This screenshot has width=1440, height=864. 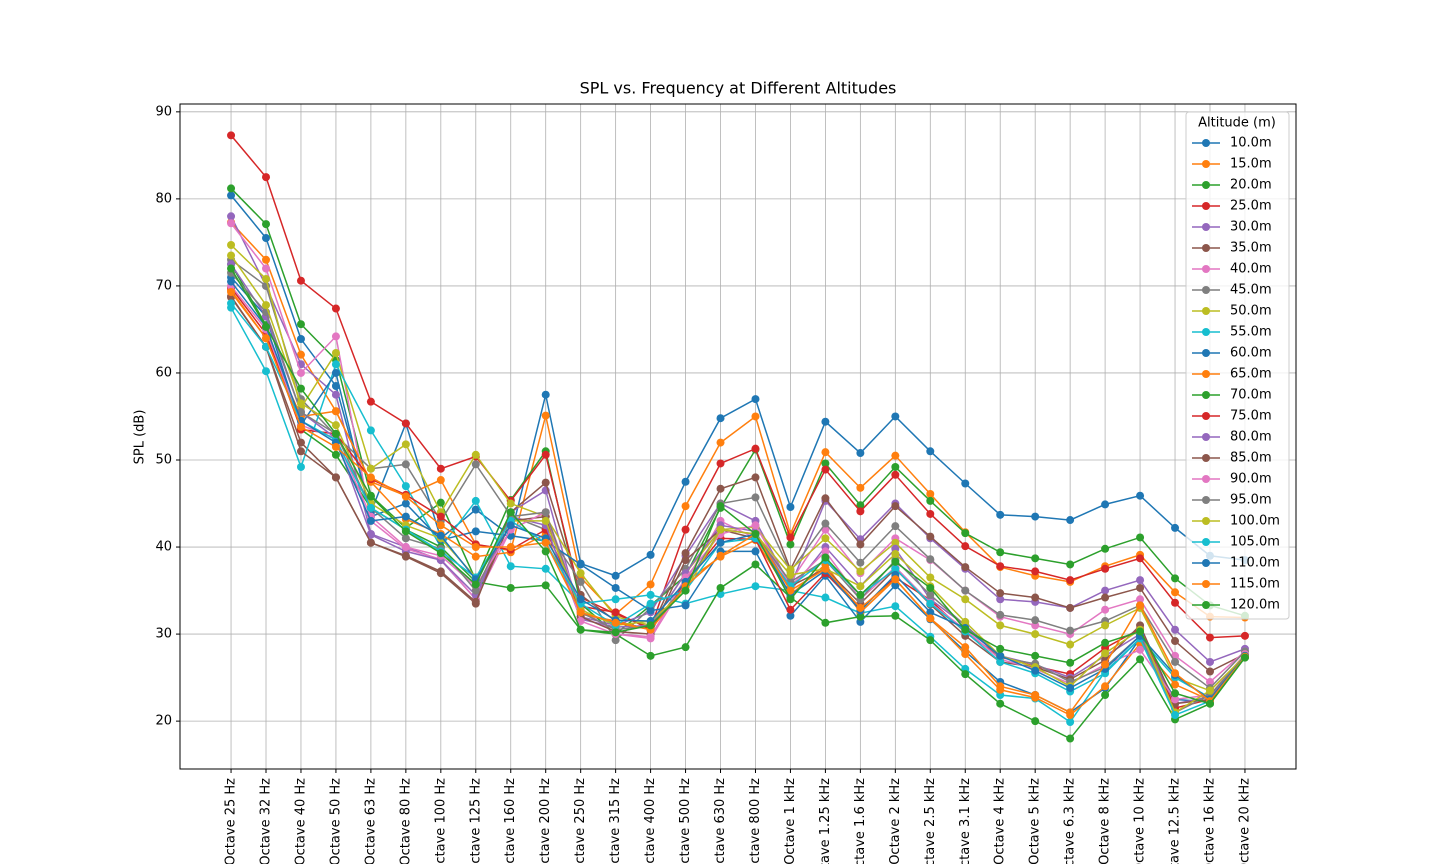 What do you see at coordinates (1255, 605) in the screenshot?
I see `legend-label: 120.0m` at bounding box center [1255, 605].